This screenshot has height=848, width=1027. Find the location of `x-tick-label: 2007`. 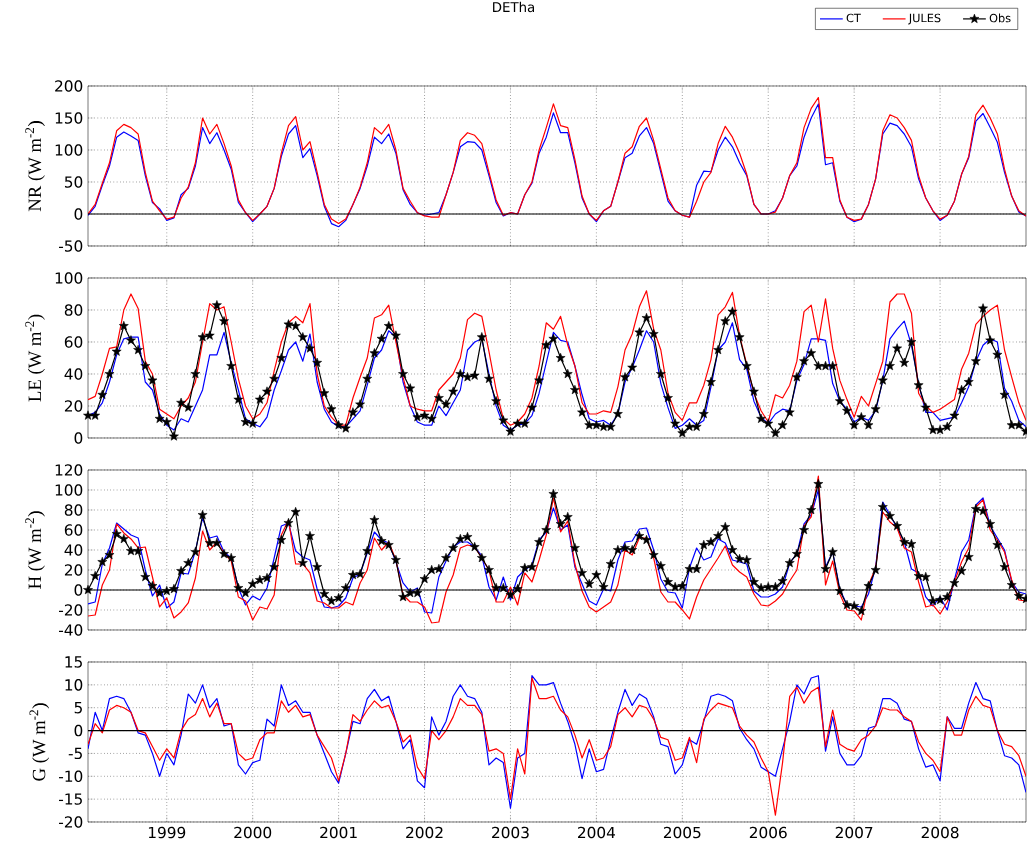

x-tick-label: 2007 is located at coordinates (854, 832).